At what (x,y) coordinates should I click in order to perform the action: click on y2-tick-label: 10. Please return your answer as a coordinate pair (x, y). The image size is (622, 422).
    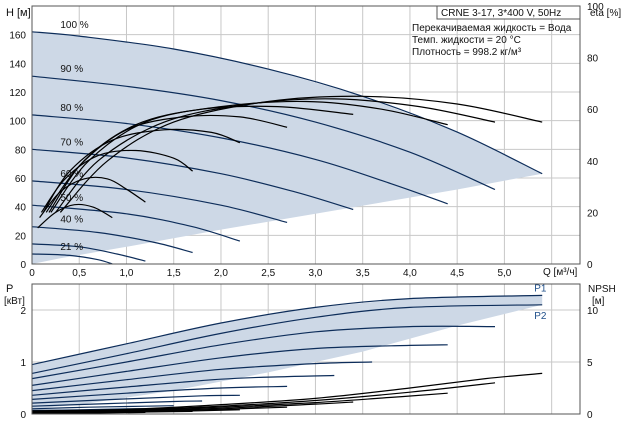
    Looking at the image, I should click on (593, 311).